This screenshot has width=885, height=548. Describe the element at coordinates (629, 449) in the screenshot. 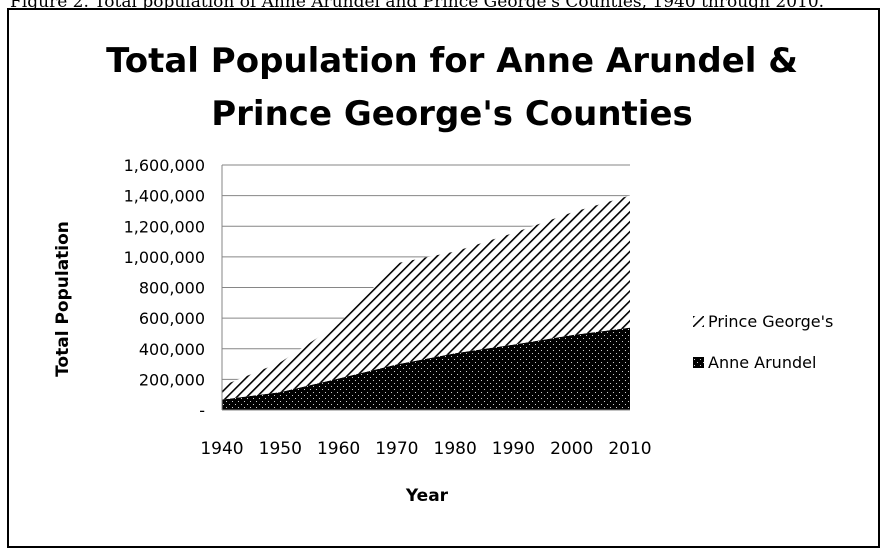

I see `x-tick-label: 2010` at that location.